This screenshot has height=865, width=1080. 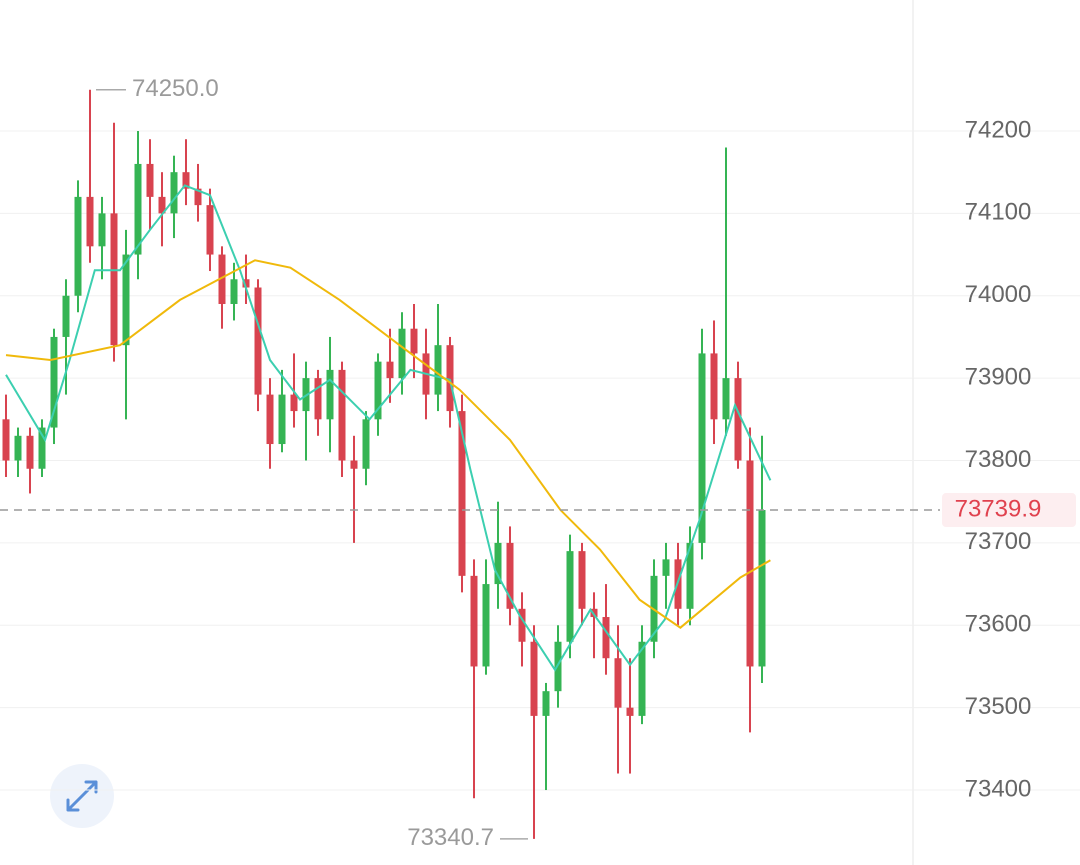 I want to click on expand-icon, so click(x=82, y=796).